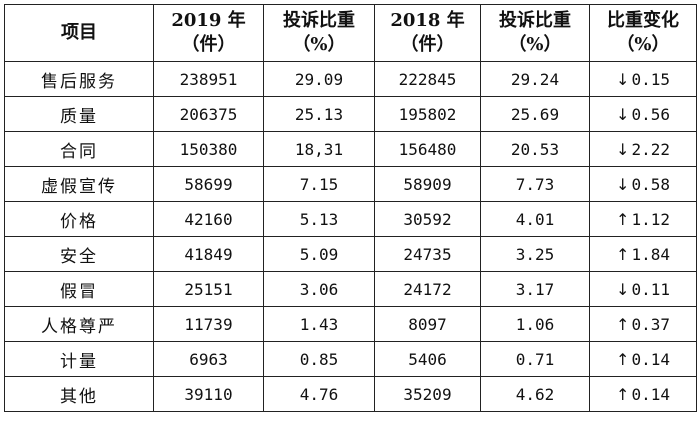 This screenshot has height=437, width=700. I want to click on cell-share-2018: 25.69, so click(535, 114).